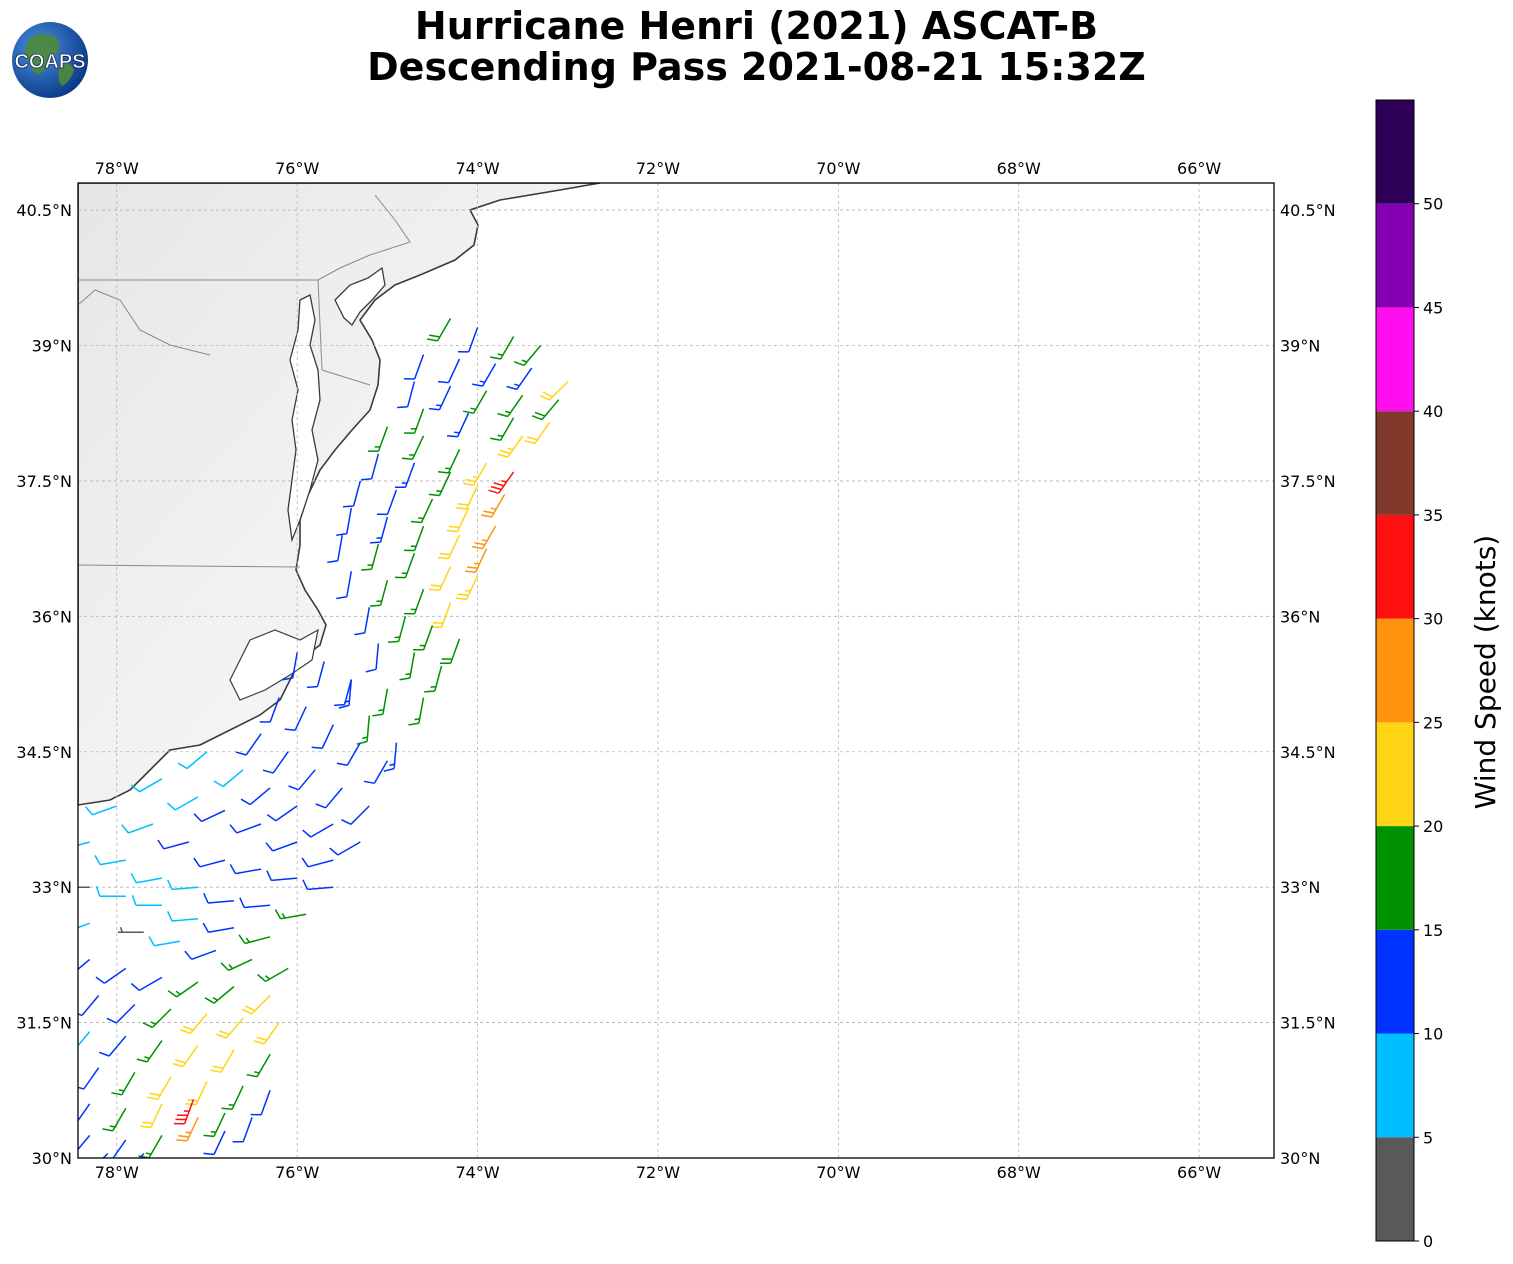 The width and height of the screenshot is (1513, 1264). I want to click on lat-tick-left: 40.5°N, so click(44, 210).